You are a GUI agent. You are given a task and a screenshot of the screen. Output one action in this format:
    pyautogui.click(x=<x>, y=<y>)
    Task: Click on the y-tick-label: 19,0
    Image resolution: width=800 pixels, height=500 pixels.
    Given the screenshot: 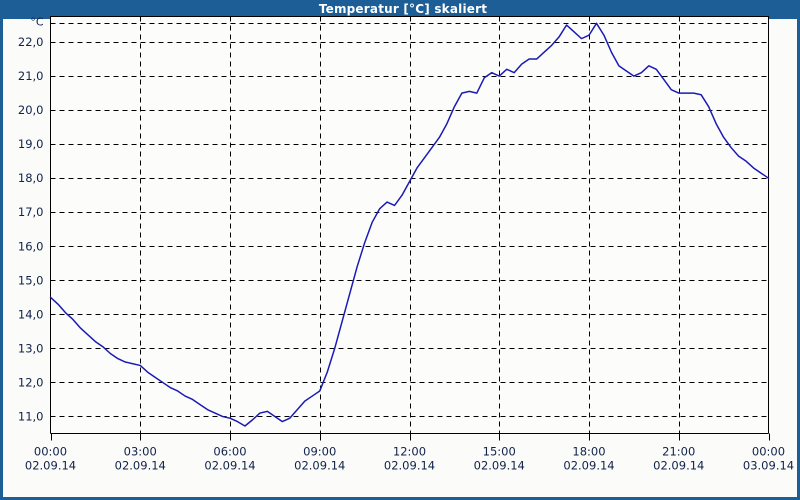 What is the action you would take?
    pyautogui.click(x=31, y=144)
    